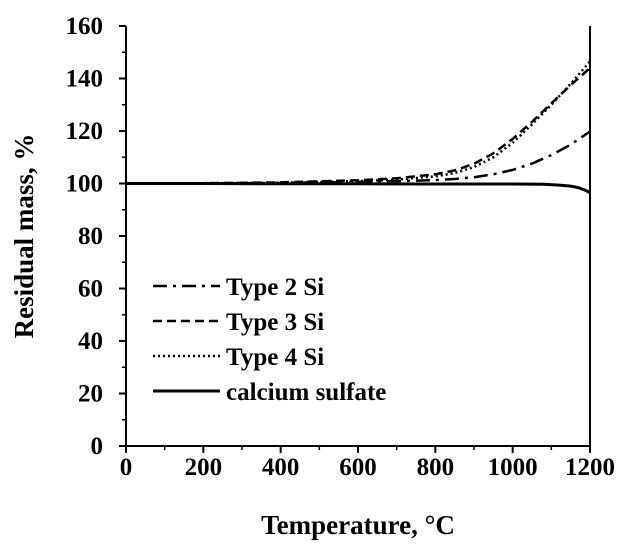  What do you see at coordinates (204, 467) in the screenshot?
I see `x-tick-label: 200` at bounding box center [204, 467].